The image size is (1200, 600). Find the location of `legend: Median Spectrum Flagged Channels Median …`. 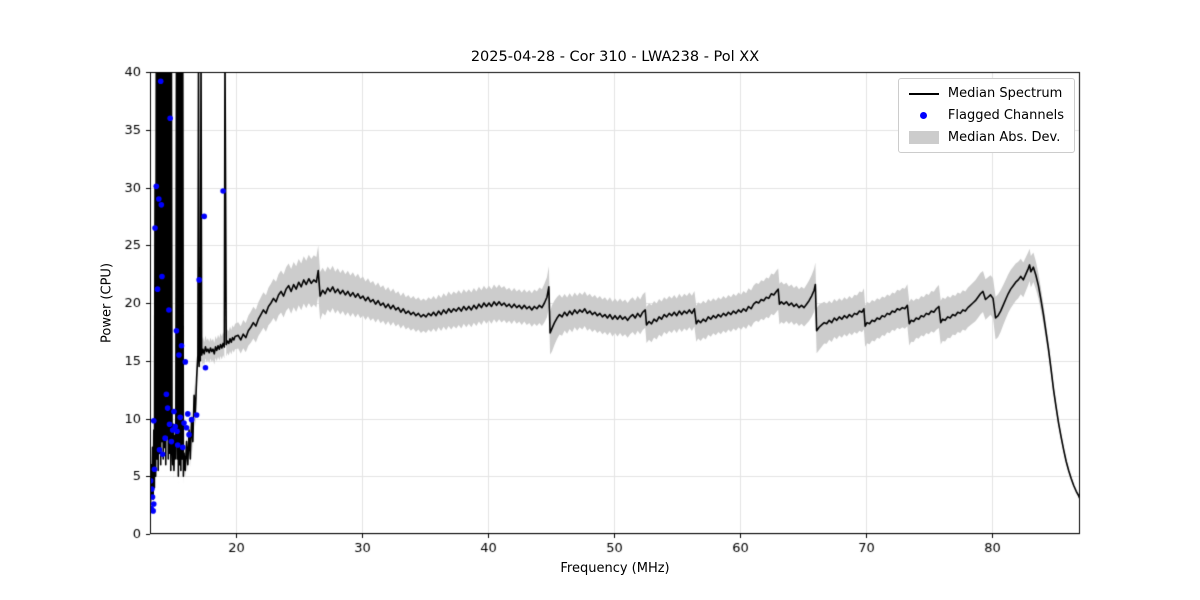

legend: Median Spectrum Flagged Channels Median … is located at coordinates (986, 115).